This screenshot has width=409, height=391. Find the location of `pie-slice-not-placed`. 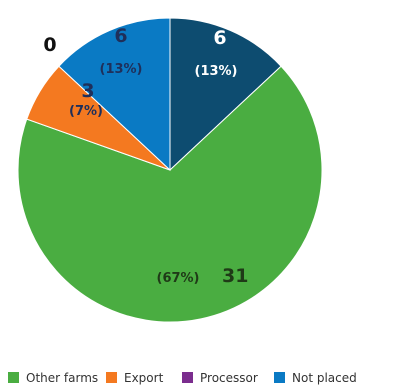

pie-slice-not-placed is located at coordinates (114, 94).